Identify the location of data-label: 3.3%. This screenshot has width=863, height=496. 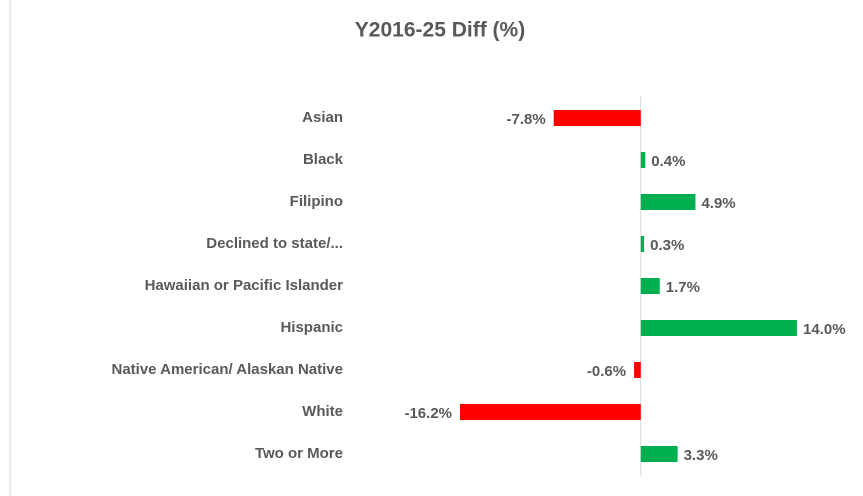
(701, 455).